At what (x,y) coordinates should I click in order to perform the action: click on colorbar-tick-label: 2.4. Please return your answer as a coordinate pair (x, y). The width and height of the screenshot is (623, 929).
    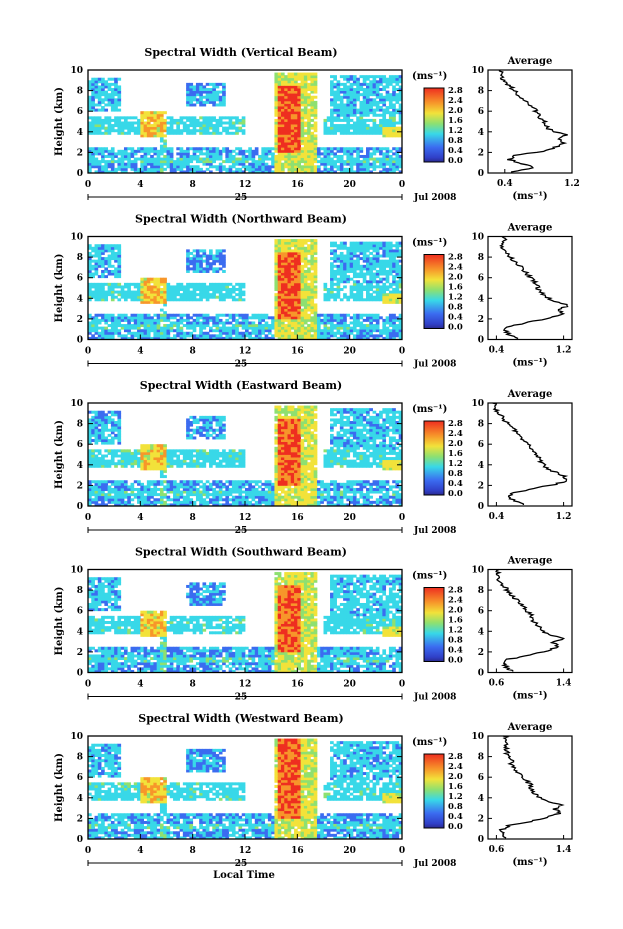
    Looking at the image, I should click on (455, 268).